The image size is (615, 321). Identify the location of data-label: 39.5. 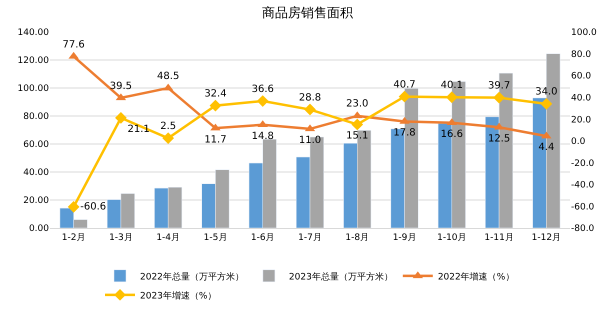
(121, 86).